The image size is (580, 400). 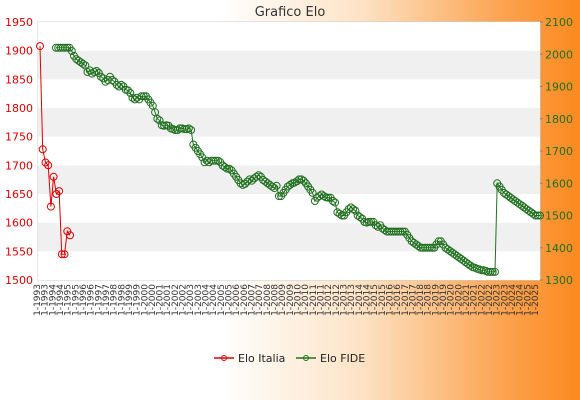 I want to click on x-tick-label: 1-2004, so click(x=214, y=300).